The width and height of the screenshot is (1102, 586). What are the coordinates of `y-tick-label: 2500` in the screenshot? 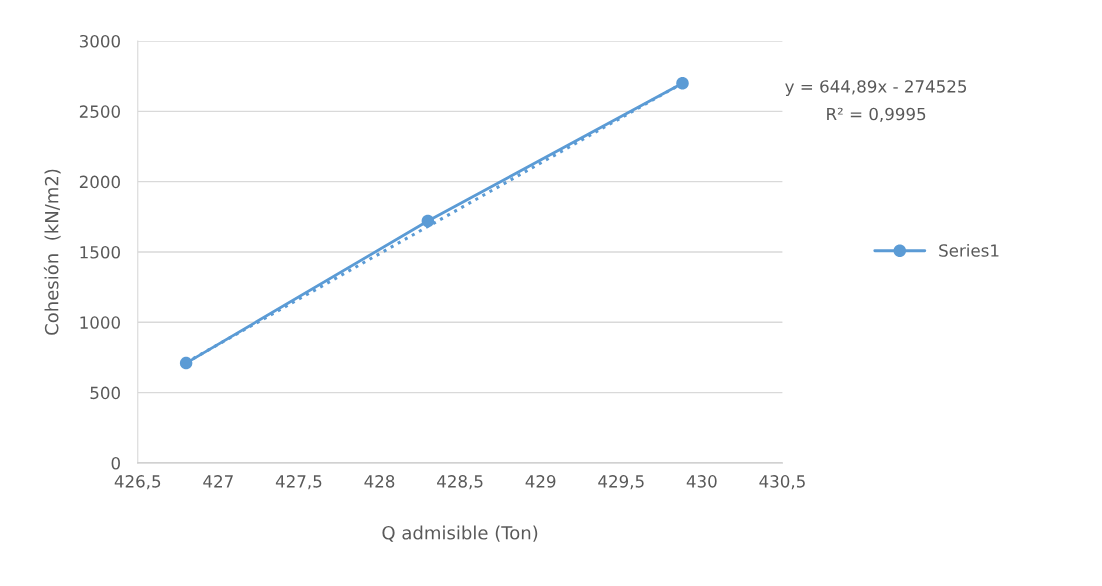 It's located at (99, 111).